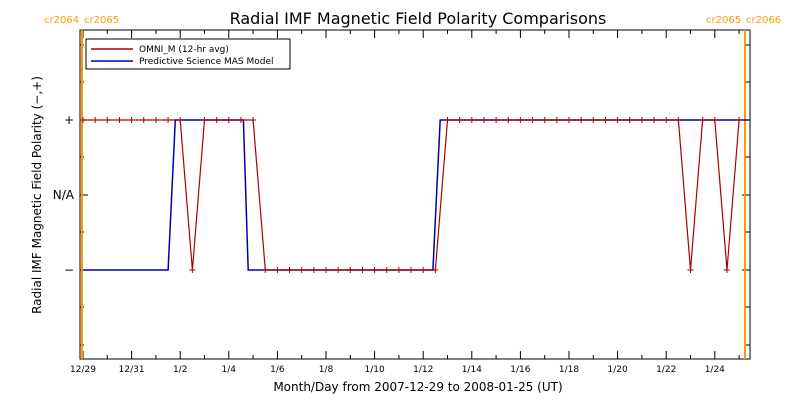 The width and height of the screenshot is (800, 400). I want to click on x-tick-label-3: 1/4, so click(229, 370).